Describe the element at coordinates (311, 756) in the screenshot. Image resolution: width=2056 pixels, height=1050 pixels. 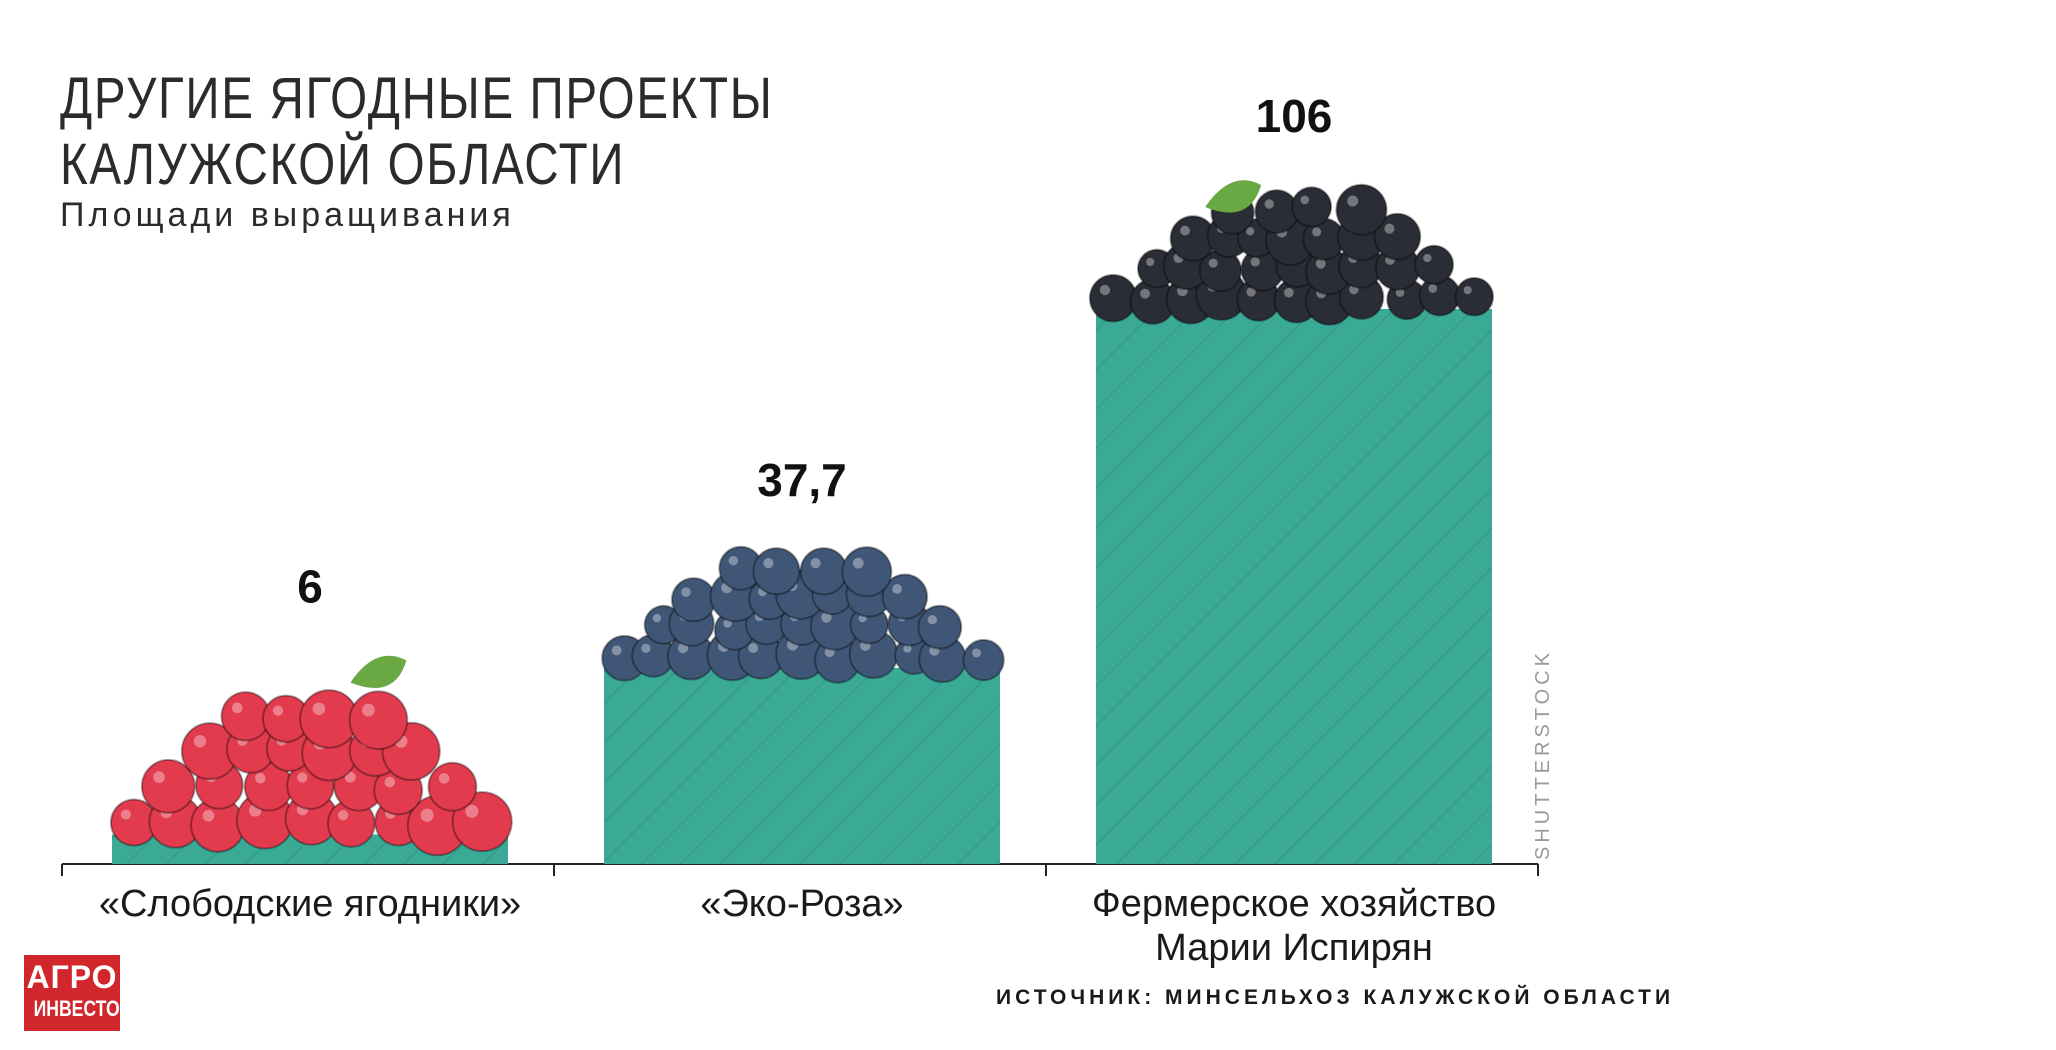
I see `raspberry-pile` at that location.